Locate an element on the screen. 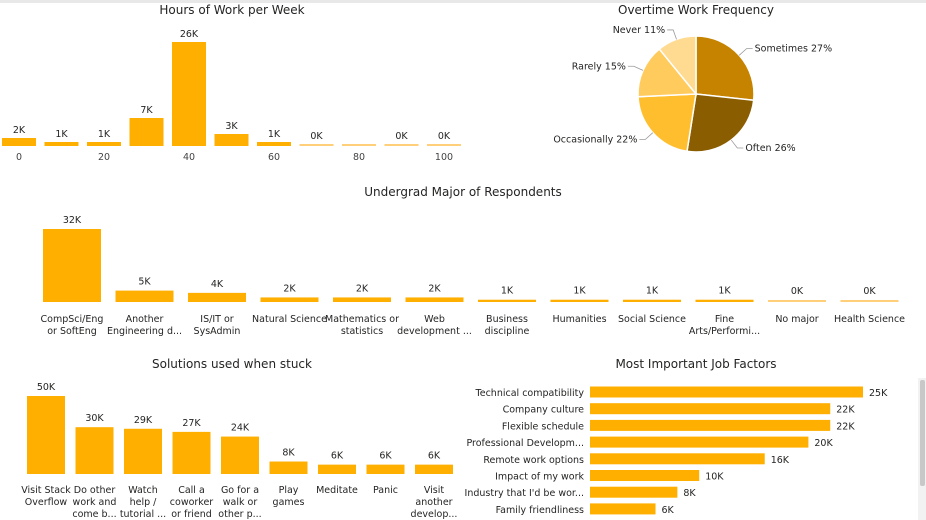 This screenshot has width=926, height=520. hours-data-label: 3K is located at coordinates (231, 126).